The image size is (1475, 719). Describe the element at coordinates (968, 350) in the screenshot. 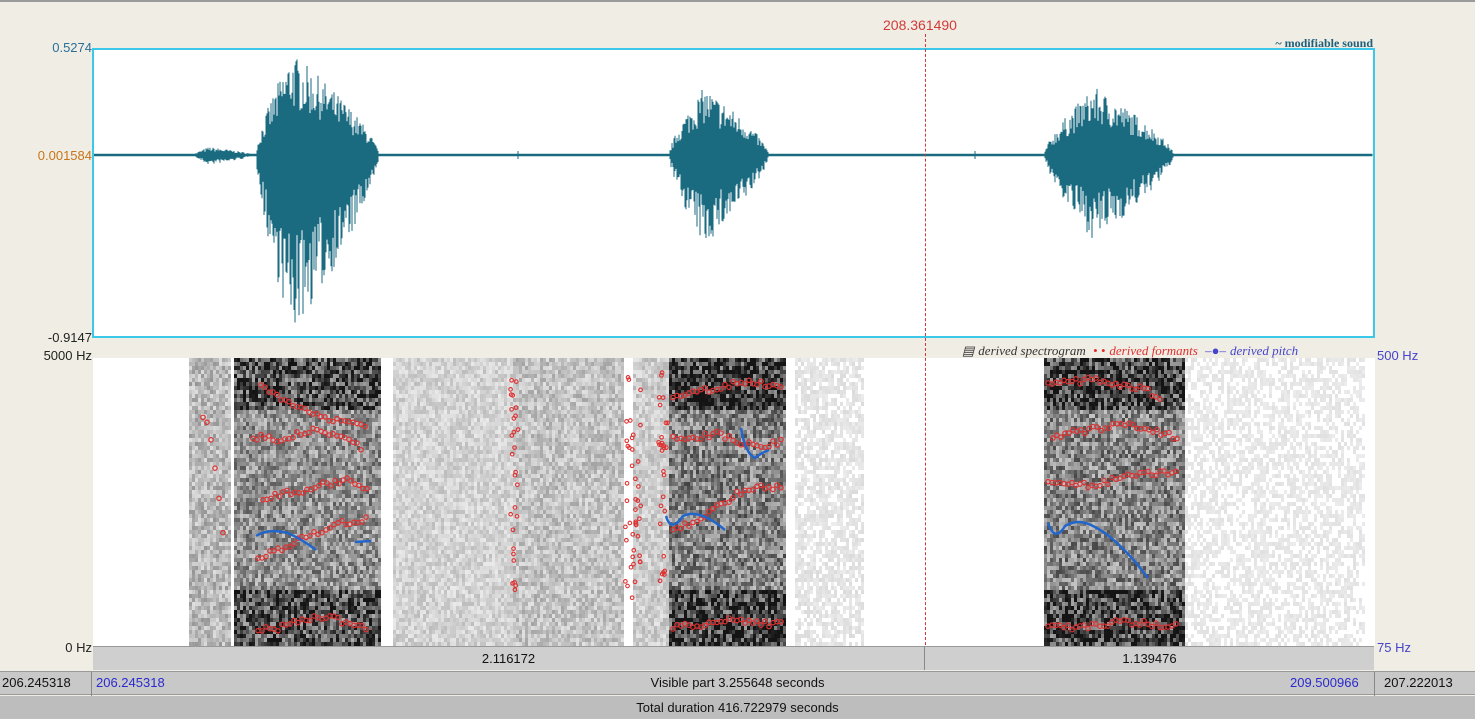

I see `legend-spectrogram-icon: ▤` at that location.